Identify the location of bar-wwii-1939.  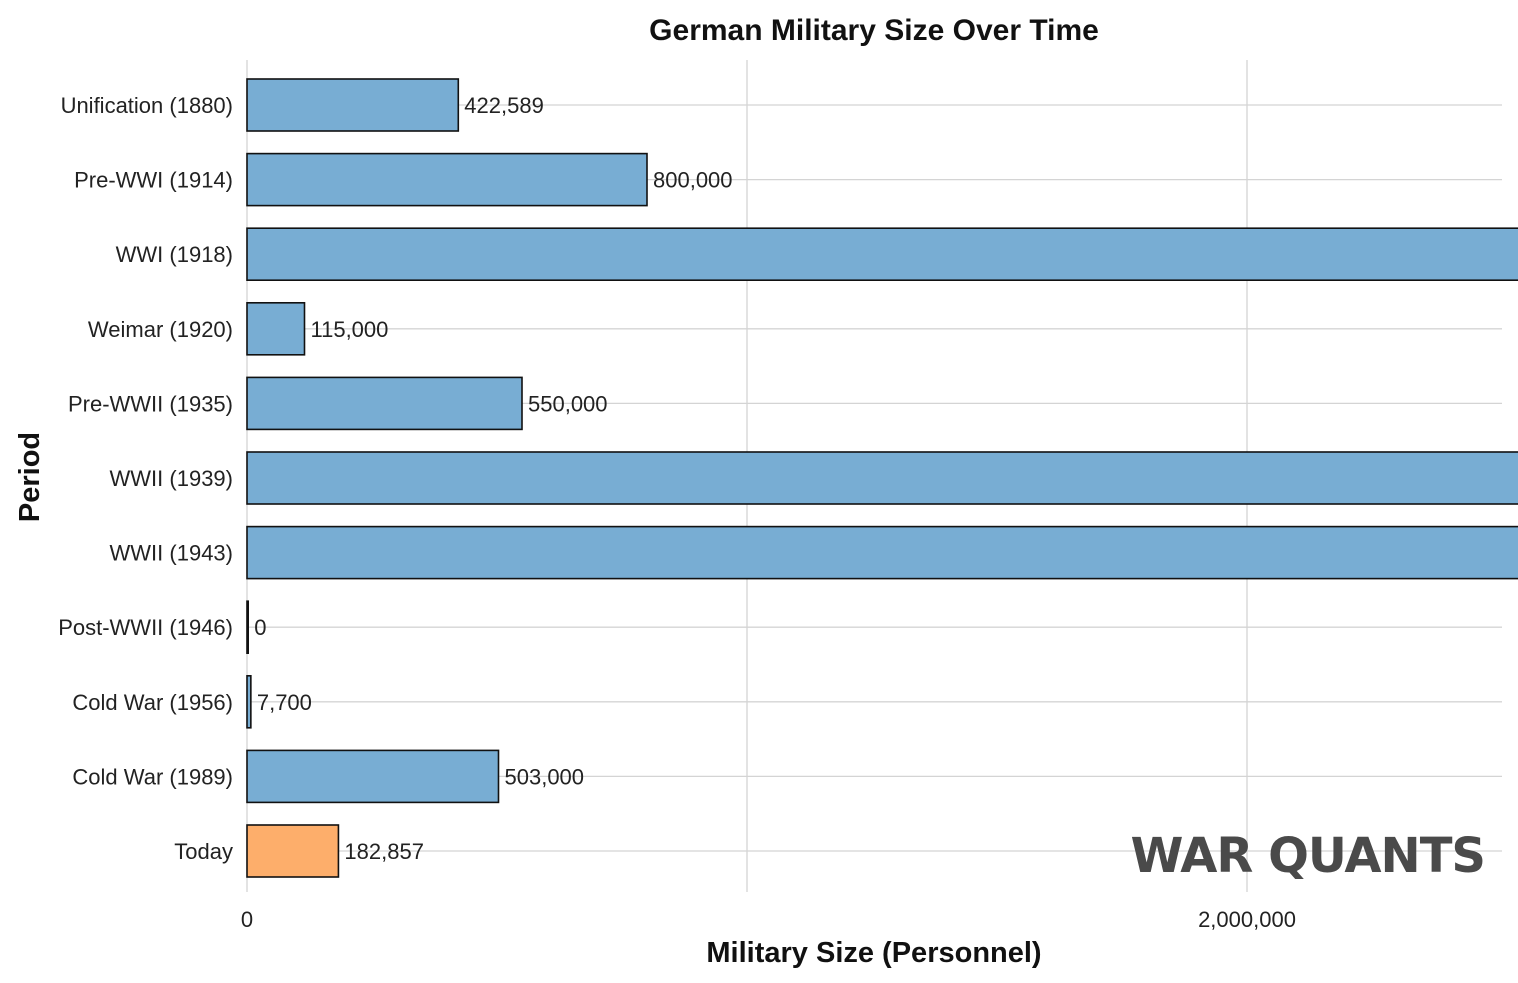
(882, 478).